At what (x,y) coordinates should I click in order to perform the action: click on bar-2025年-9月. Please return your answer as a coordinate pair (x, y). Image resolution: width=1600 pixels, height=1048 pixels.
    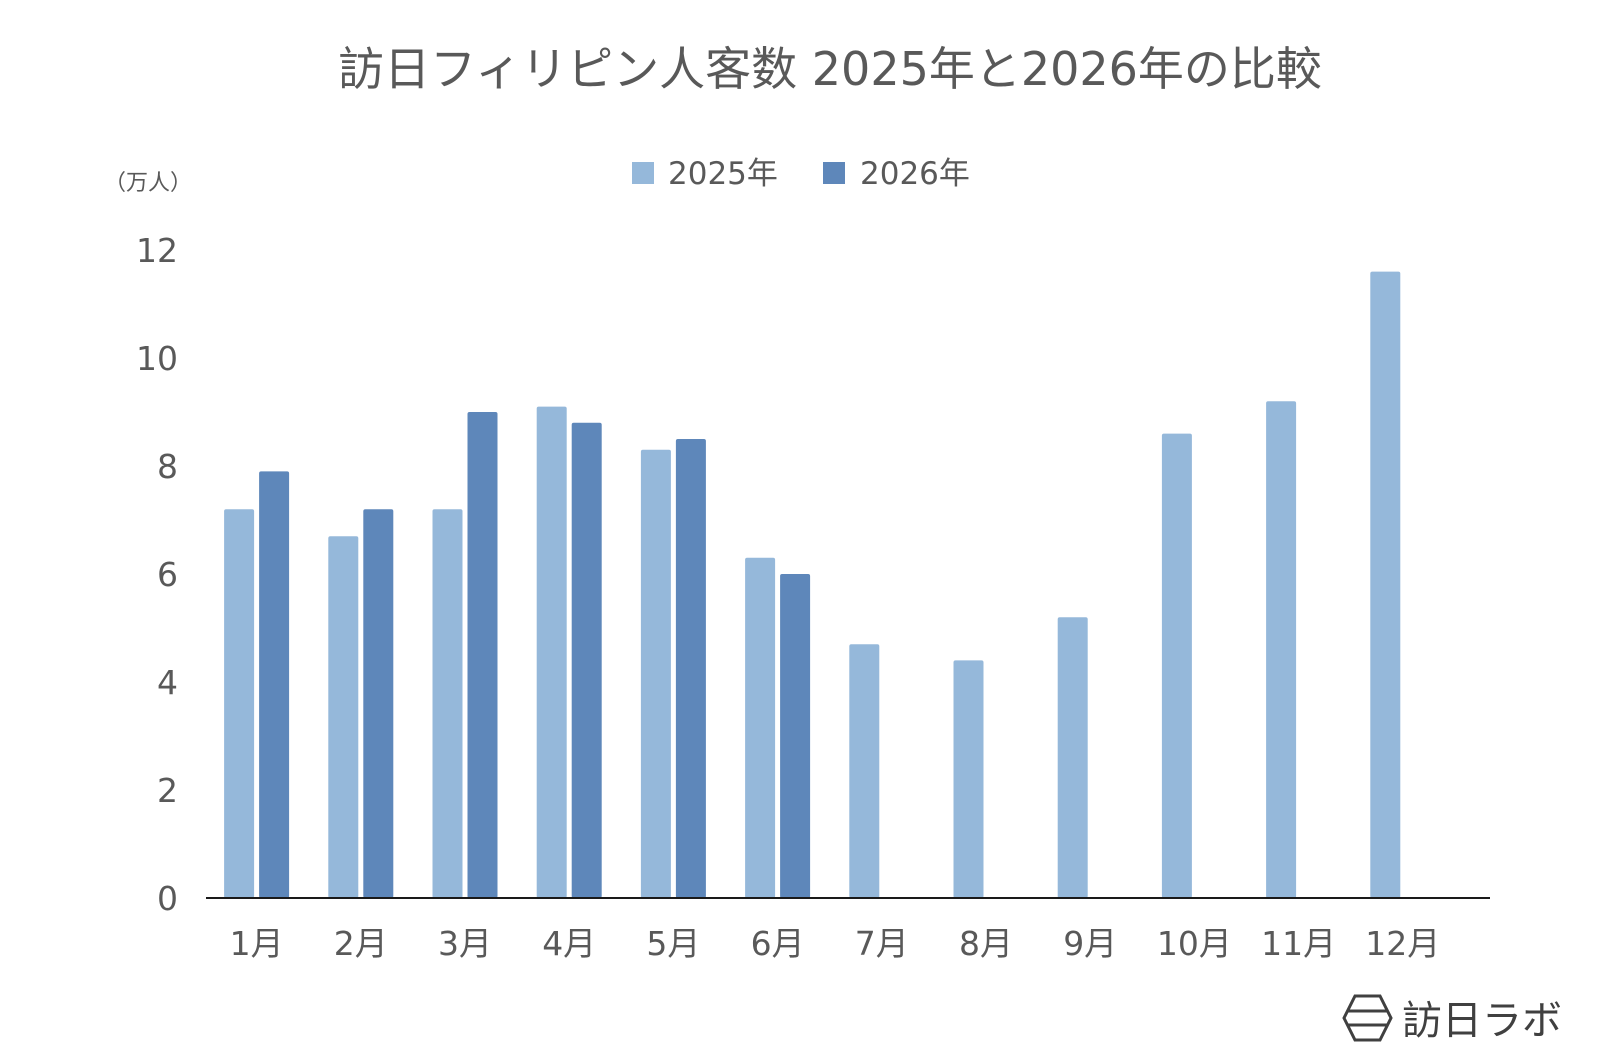
    Looking at the image, I should click on (1072, 757).